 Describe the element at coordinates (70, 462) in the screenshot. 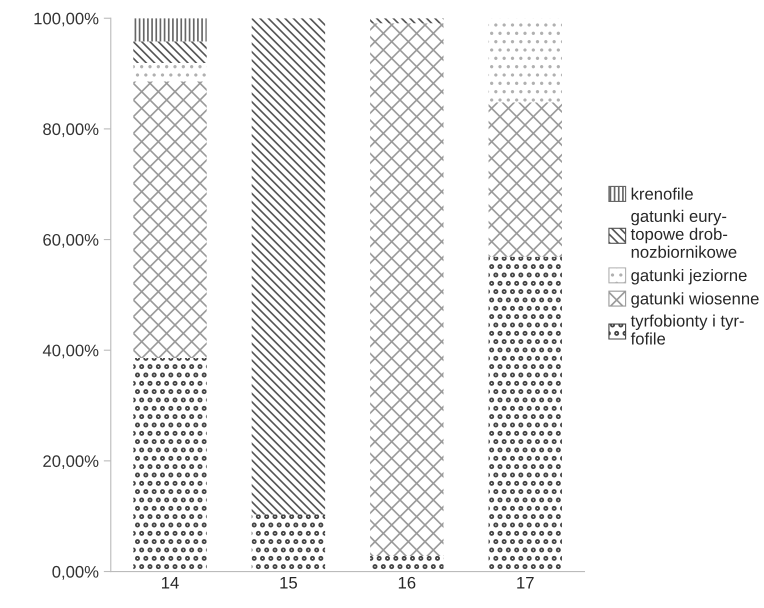

I see `y-tick-label: 20,00%` at that location.